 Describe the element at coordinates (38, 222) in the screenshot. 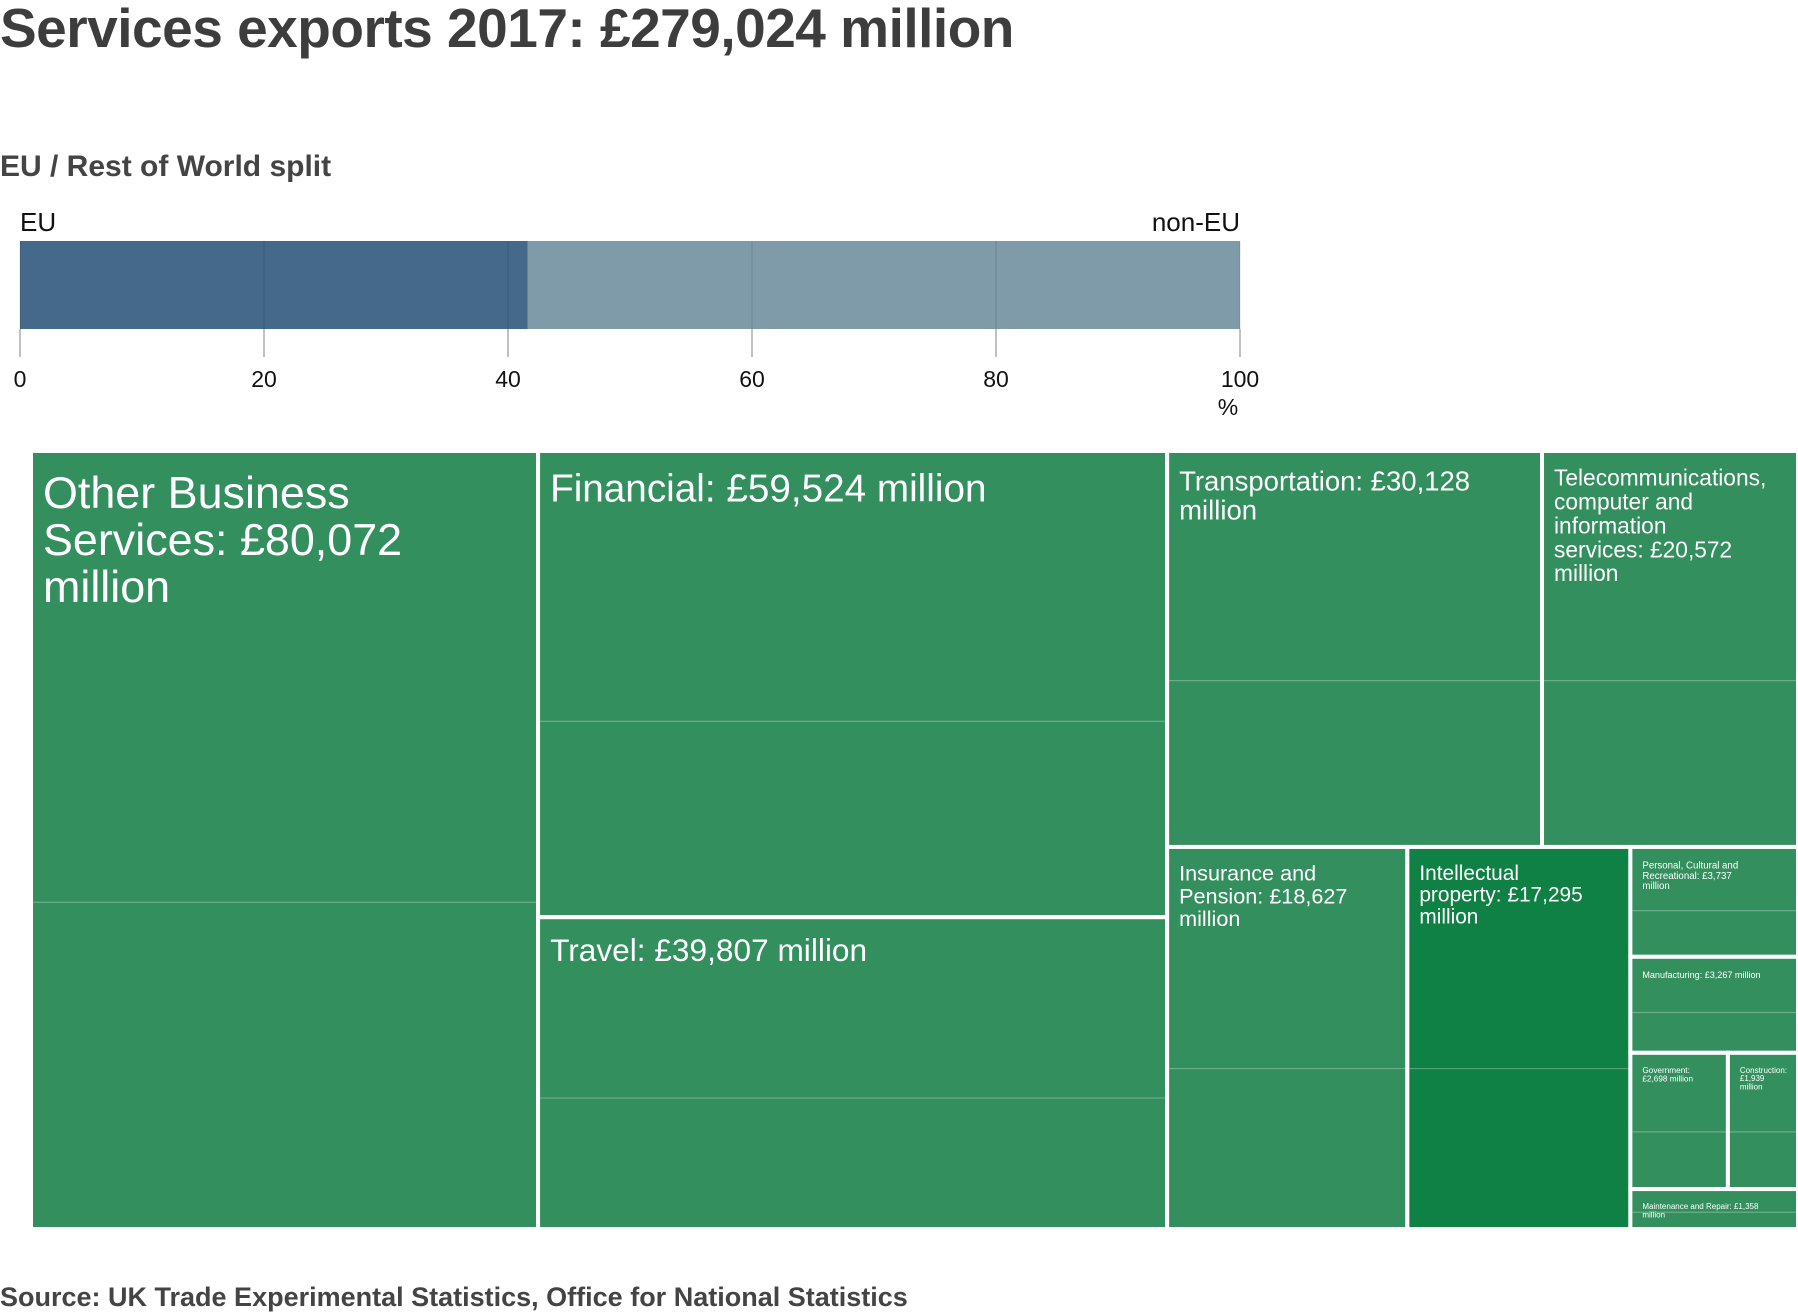

I see `legend-label-eu: EU` at that location.